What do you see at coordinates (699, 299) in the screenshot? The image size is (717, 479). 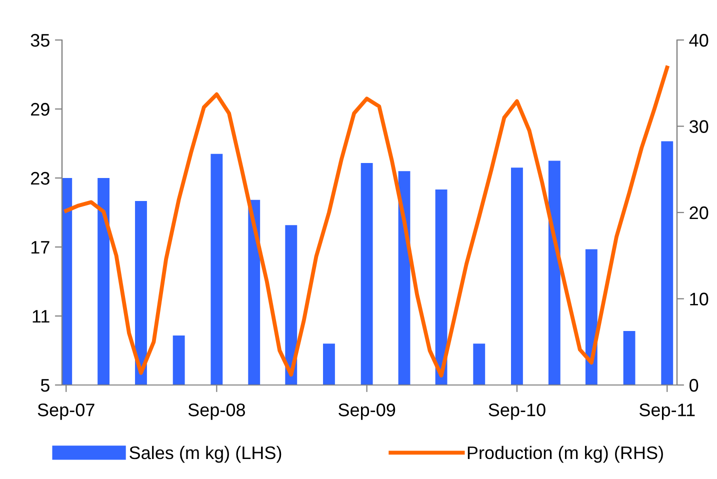 I see `y2-tick-label: 10` at bounding box center [699, 299].